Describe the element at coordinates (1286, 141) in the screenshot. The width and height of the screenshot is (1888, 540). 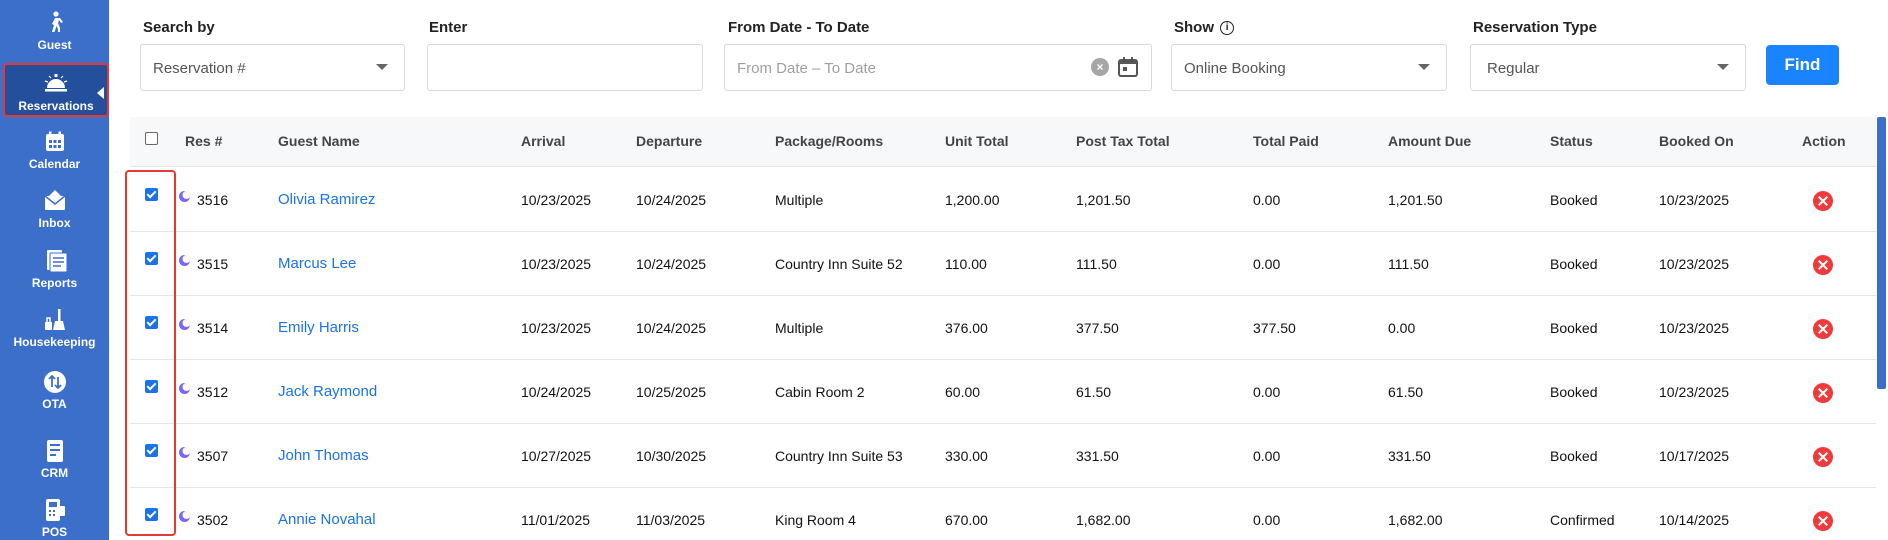
I see `col-total-paid: Total Paid` at that location.